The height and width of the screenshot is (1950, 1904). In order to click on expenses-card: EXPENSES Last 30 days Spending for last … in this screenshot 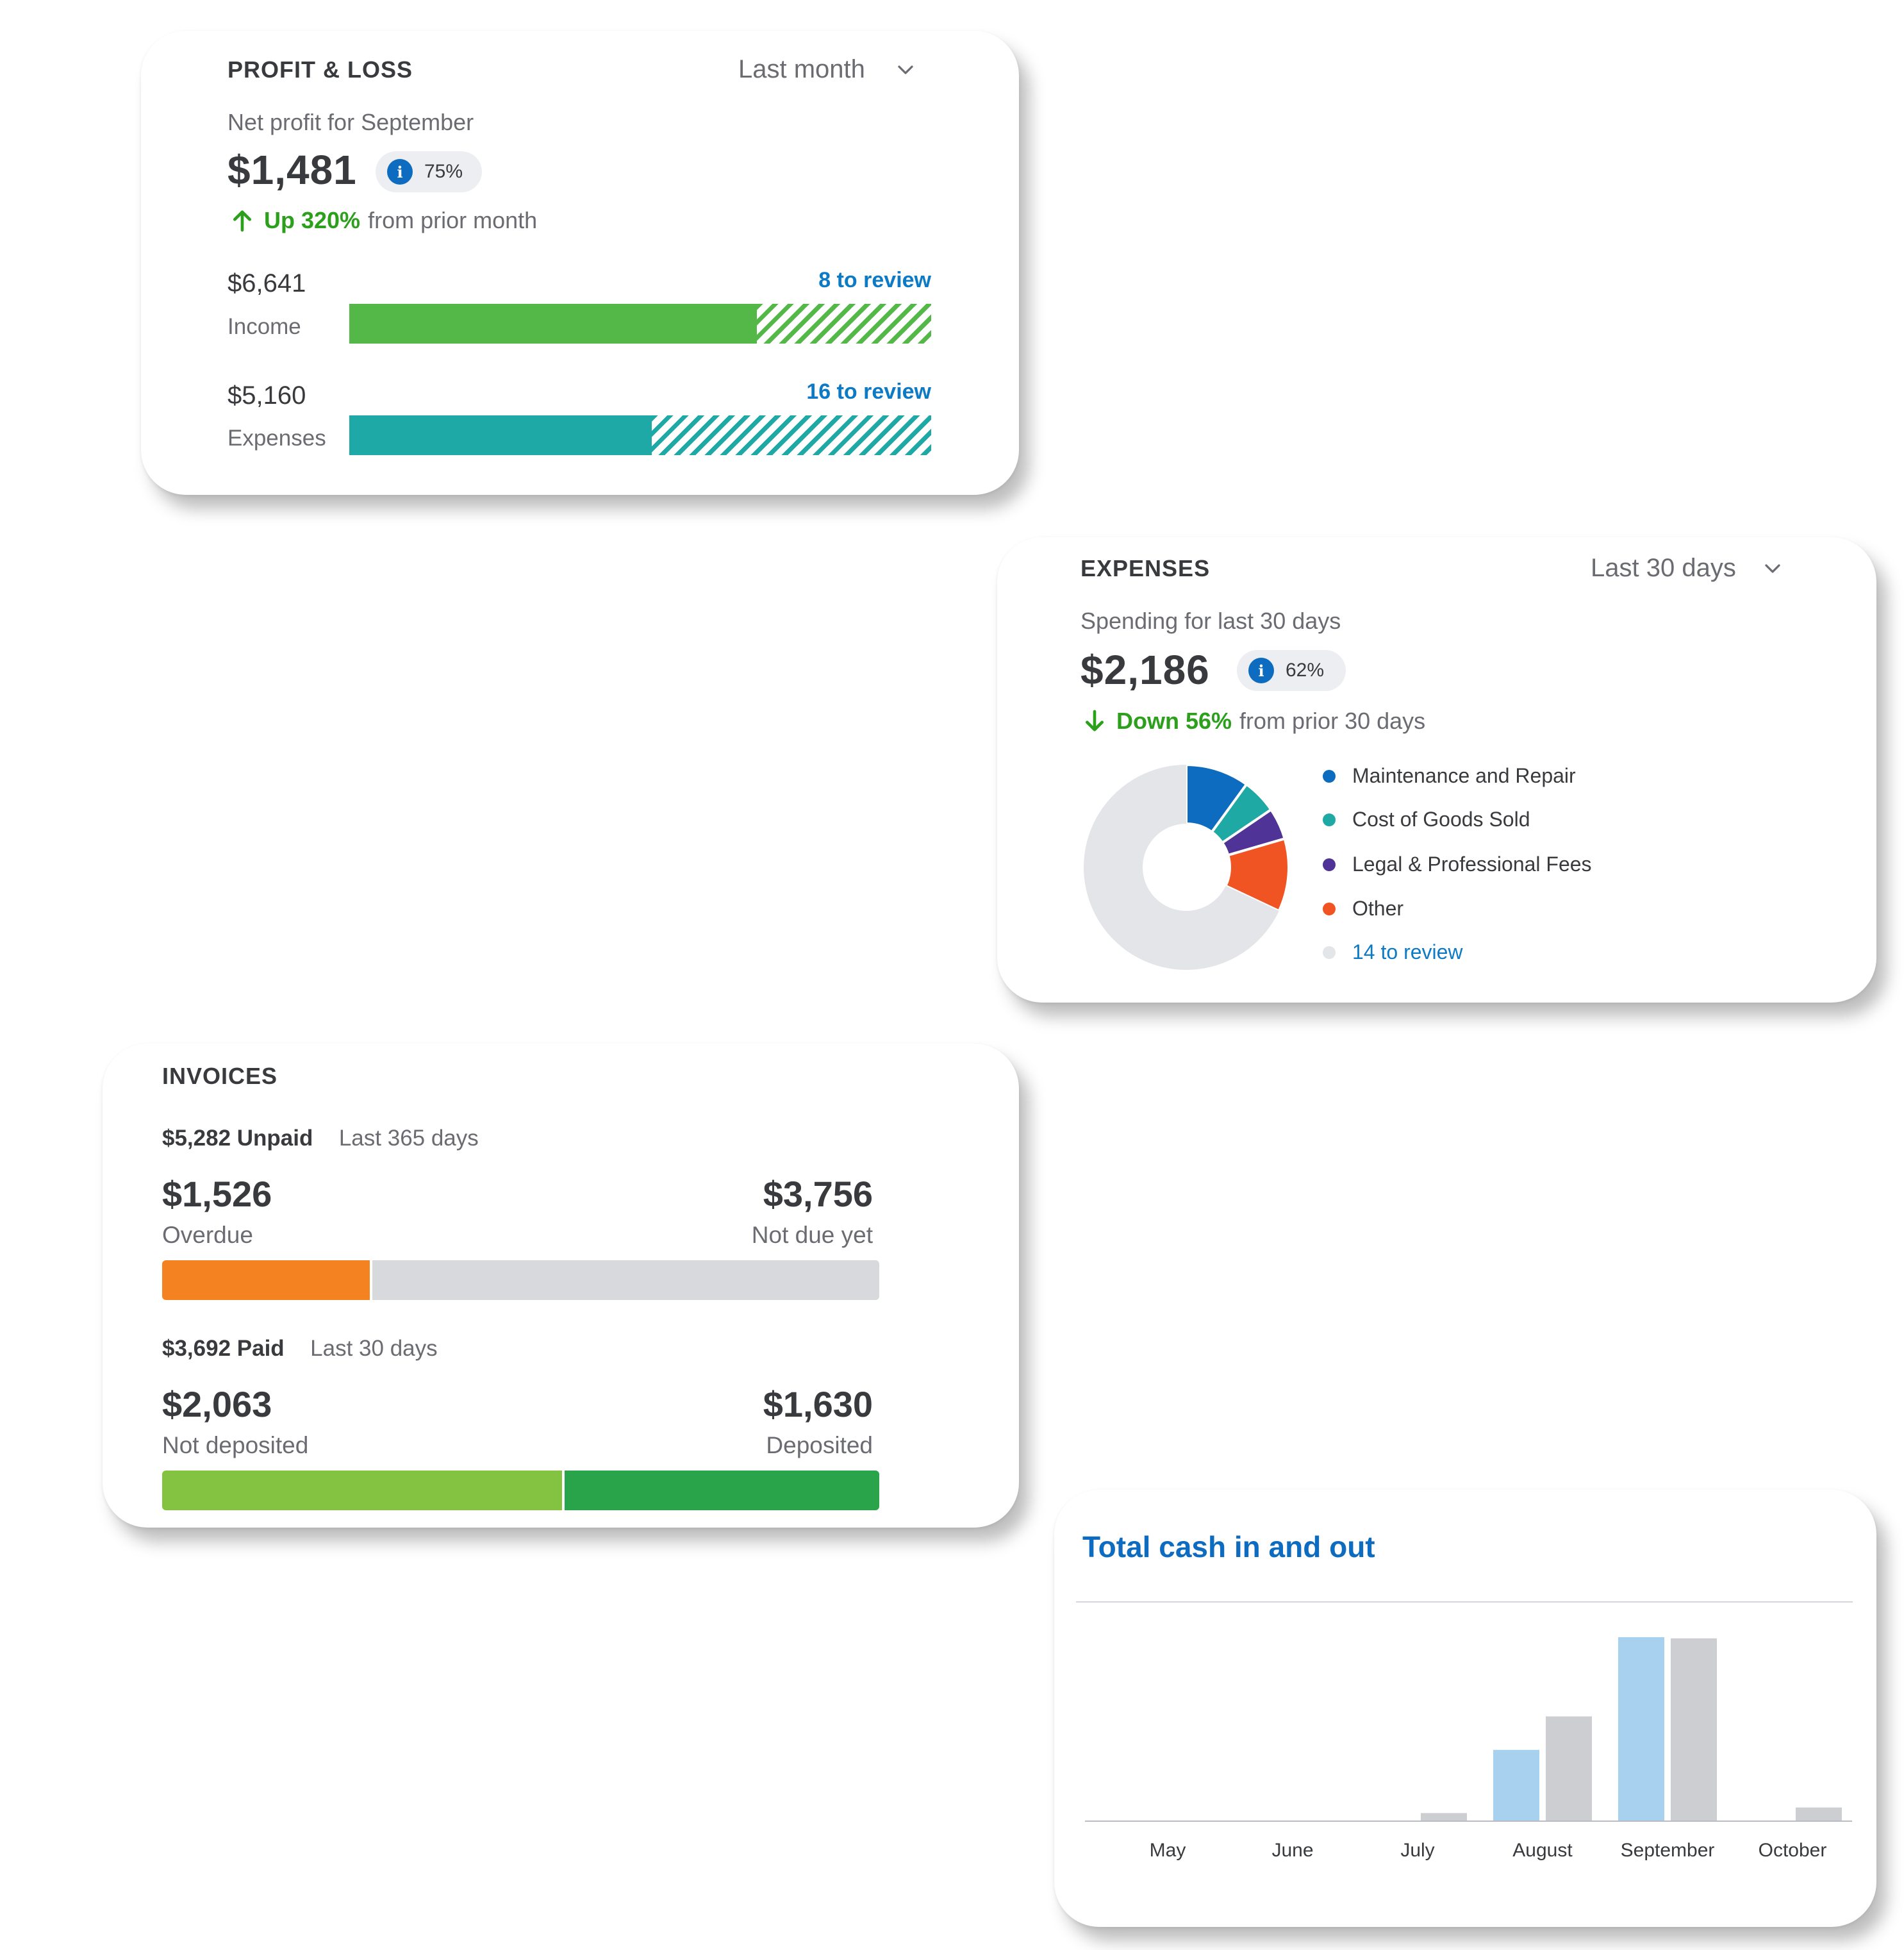, I will do `click(1436, 770)`.